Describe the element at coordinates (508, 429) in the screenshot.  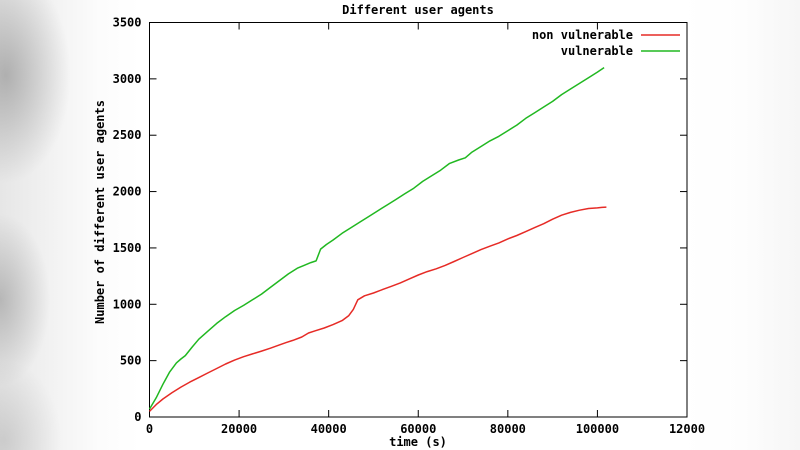
I see `x-tick-label: 80000` at that location.